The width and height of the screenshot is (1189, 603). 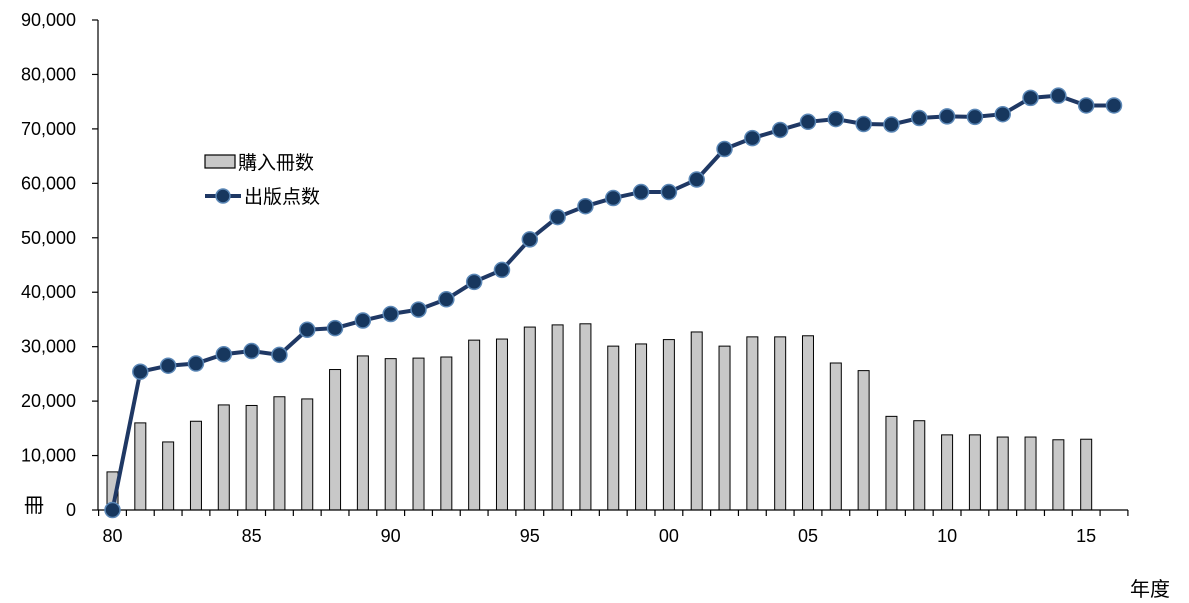 What do you see at coordinates (48, 401) in the screenshot?
I see `y-tick-label: 20,000` at bounding box center [48, 401].